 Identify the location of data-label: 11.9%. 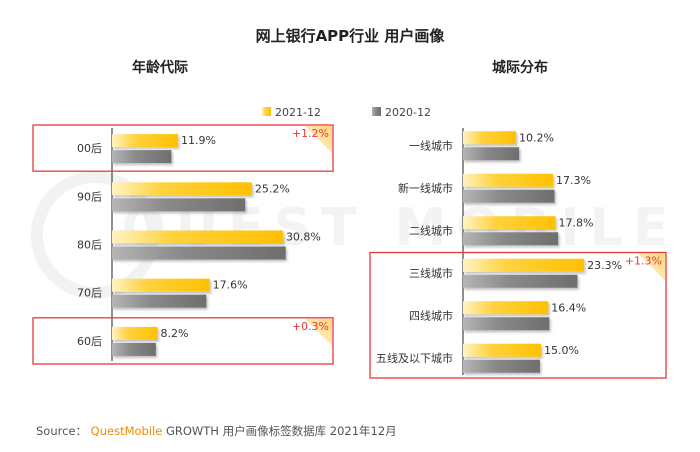
(198, 140).